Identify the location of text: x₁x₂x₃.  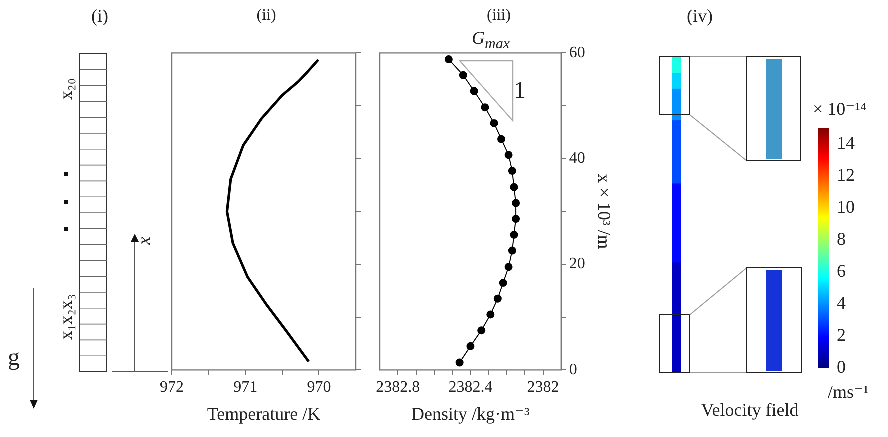
(66, 317).